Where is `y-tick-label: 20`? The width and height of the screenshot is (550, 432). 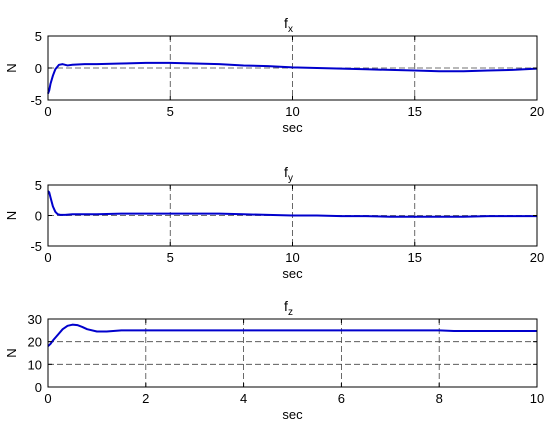
y-tick-label: 20 is located at coordinates (35, 342).